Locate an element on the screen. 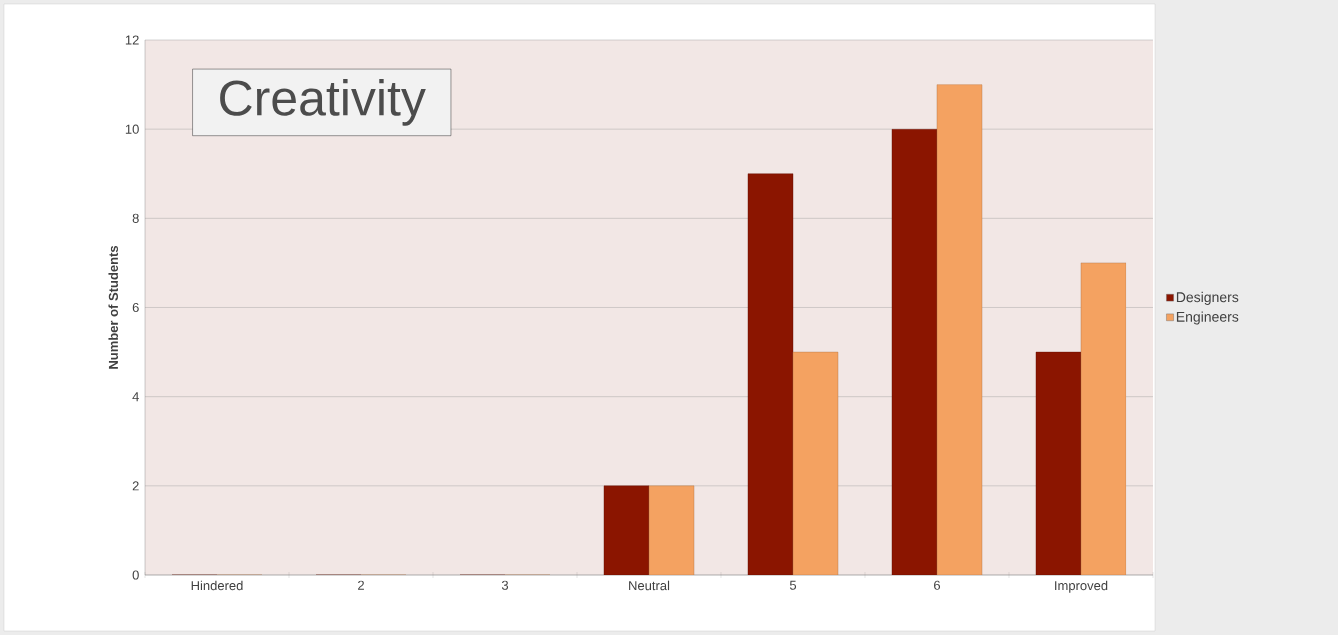 The width and height of the screenshot is (1338, 635). x-tick-label: 6 is located at coordinates (937, 585).